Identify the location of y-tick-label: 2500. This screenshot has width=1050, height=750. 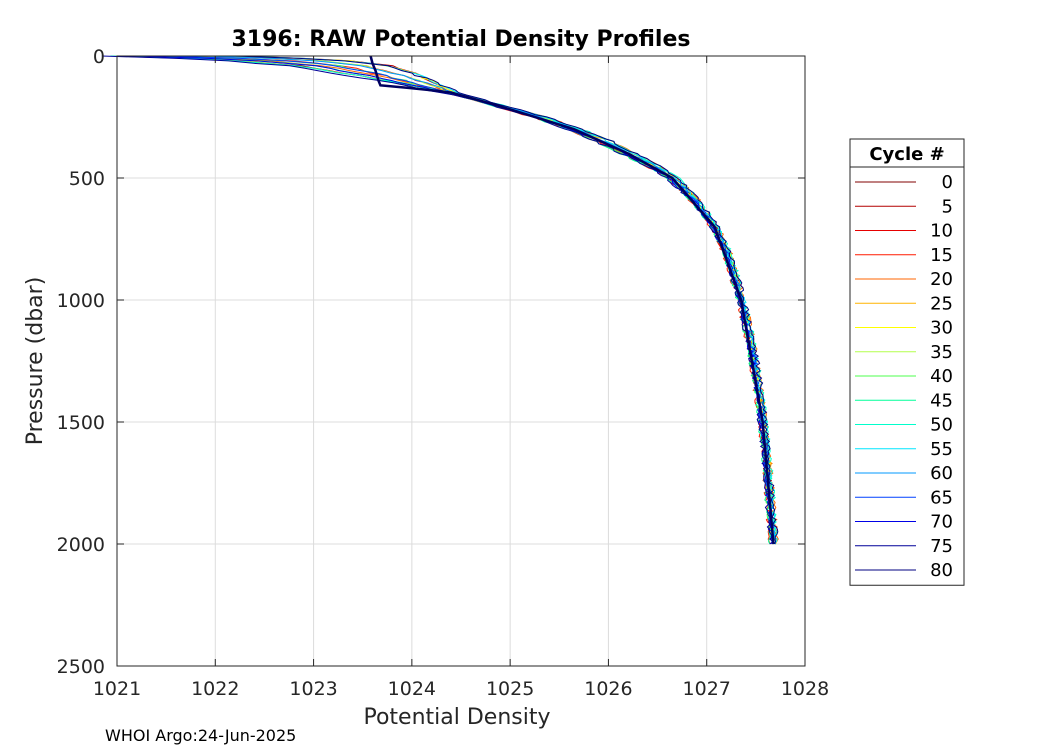
(81, 667).